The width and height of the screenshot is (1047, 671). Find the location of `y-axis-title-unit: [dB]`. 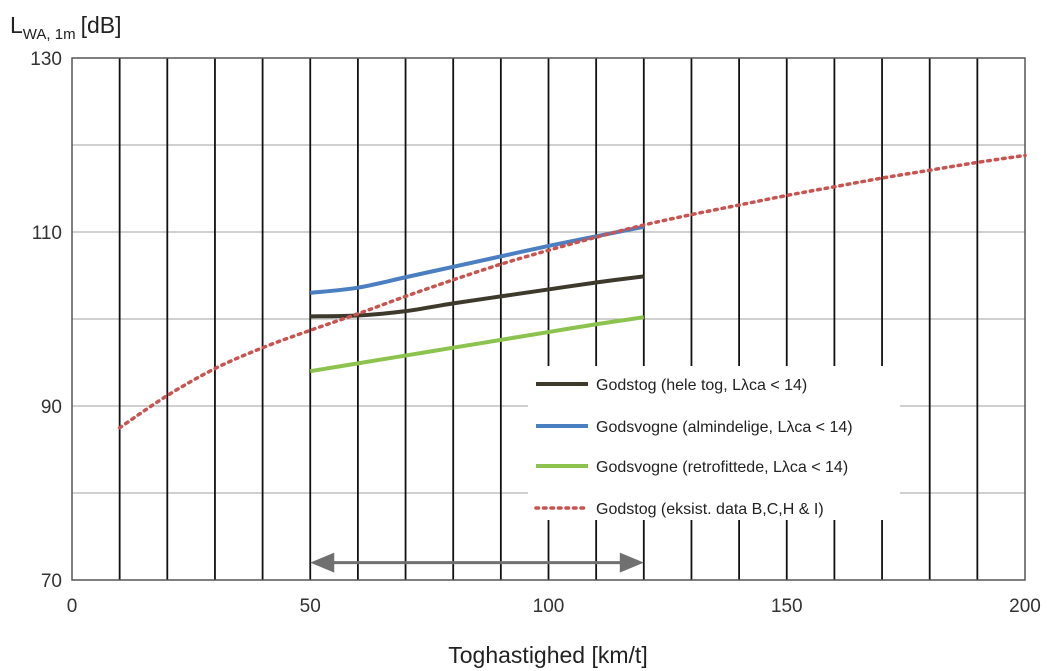

y-axis-title-unit: [dB] is located at coordinates (101, 25).